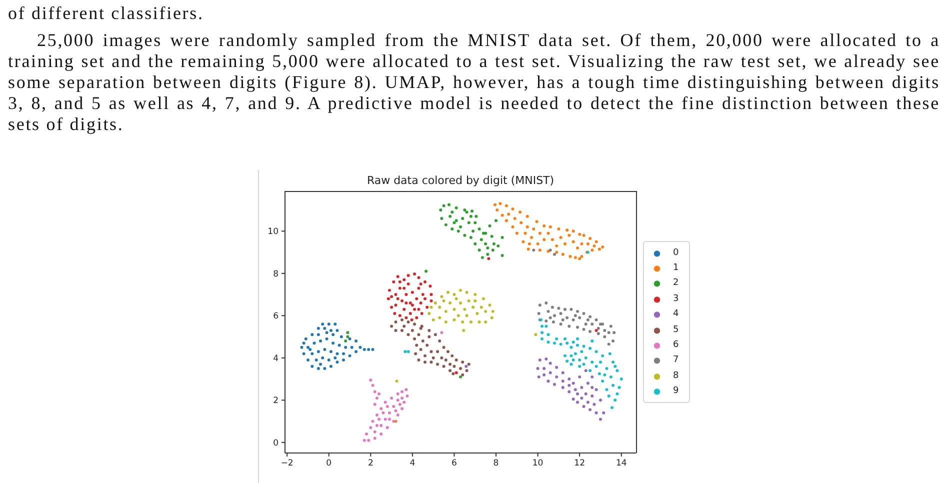  Describe the element at coordinates (275, 443) in the screenshot. I see `y-tick-label: 0` at that location.